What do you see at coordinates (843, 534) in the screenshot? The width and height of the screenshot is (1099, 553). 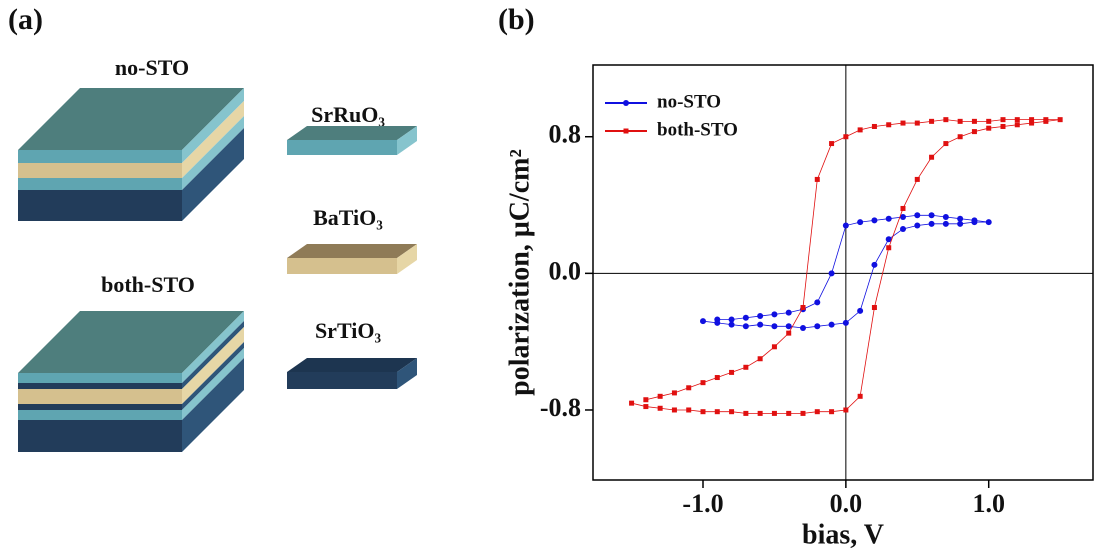 I see `x-axis-label: bias, V` at bounding box center [843, 534].